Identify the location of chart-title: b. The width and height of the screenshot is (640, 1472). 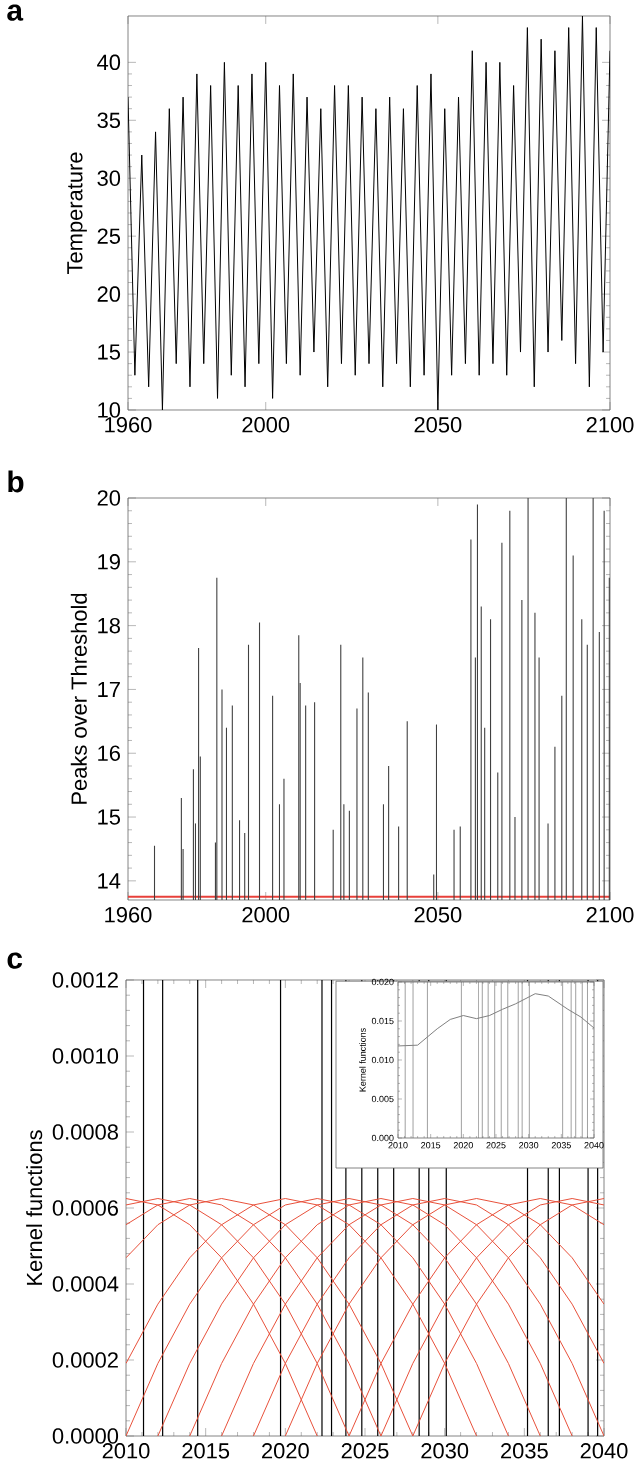
(16, 481).